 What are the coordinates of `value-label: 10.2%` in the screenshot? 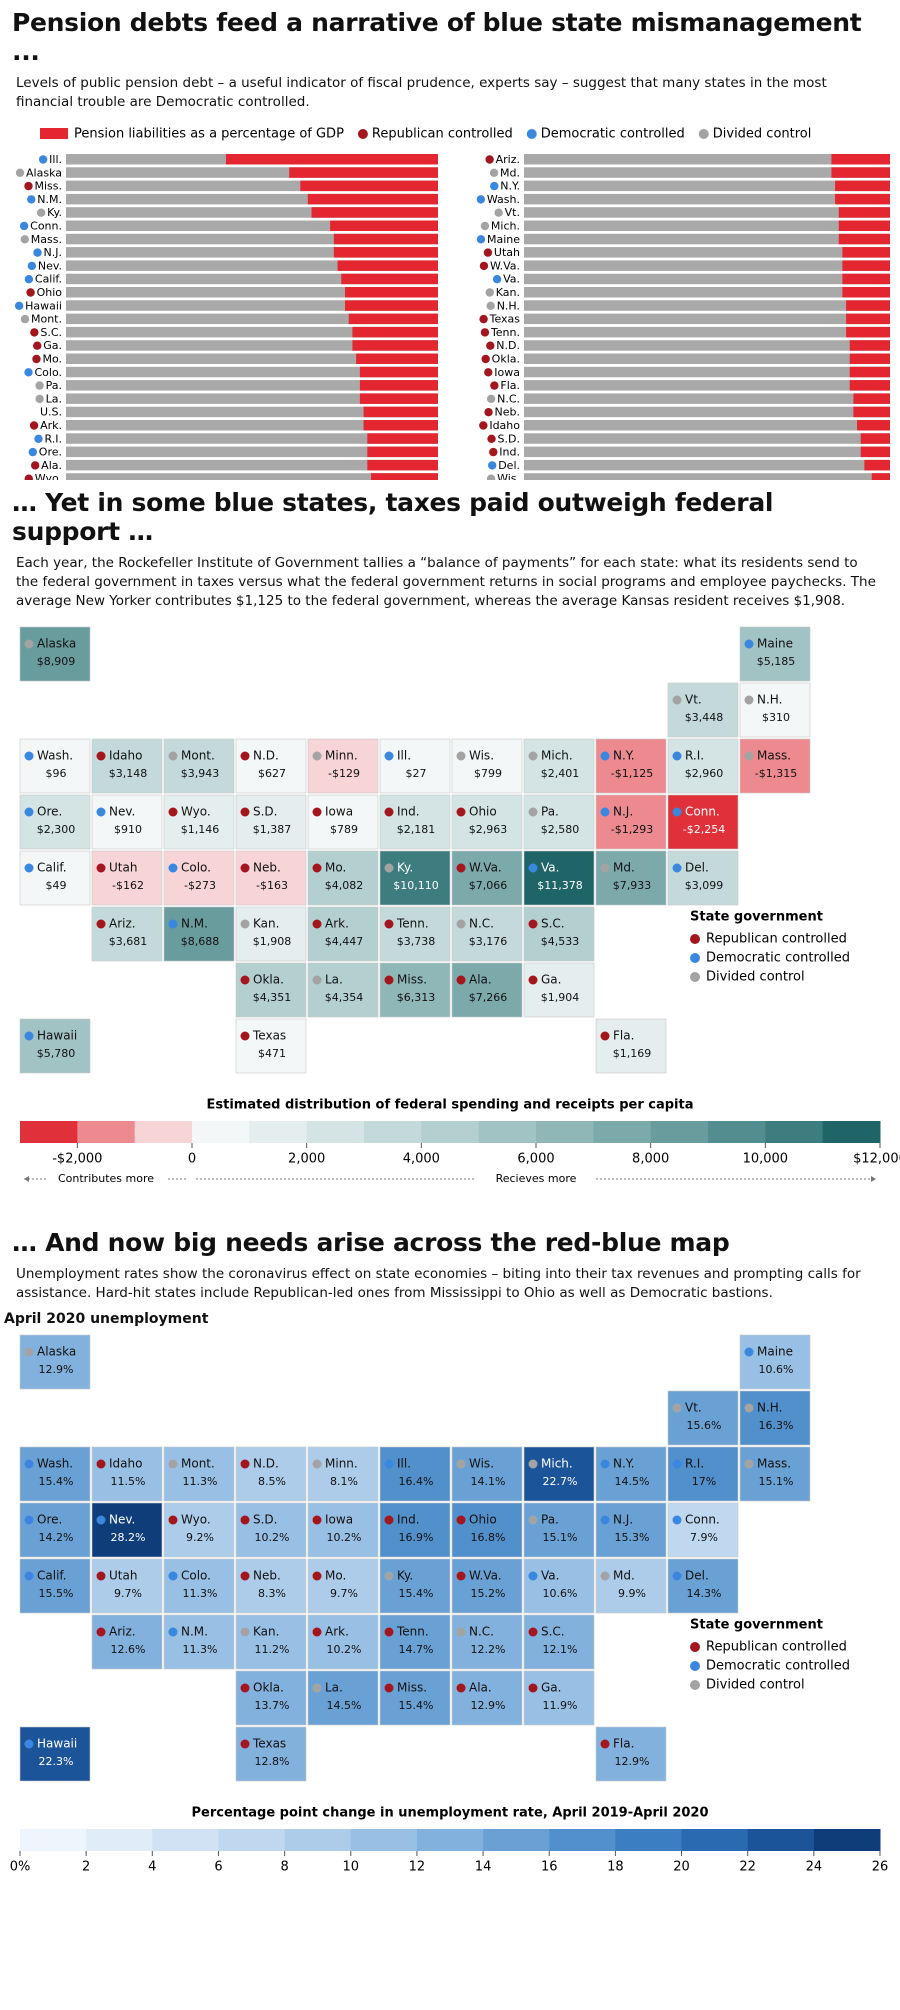 It's located at (344, 1649).